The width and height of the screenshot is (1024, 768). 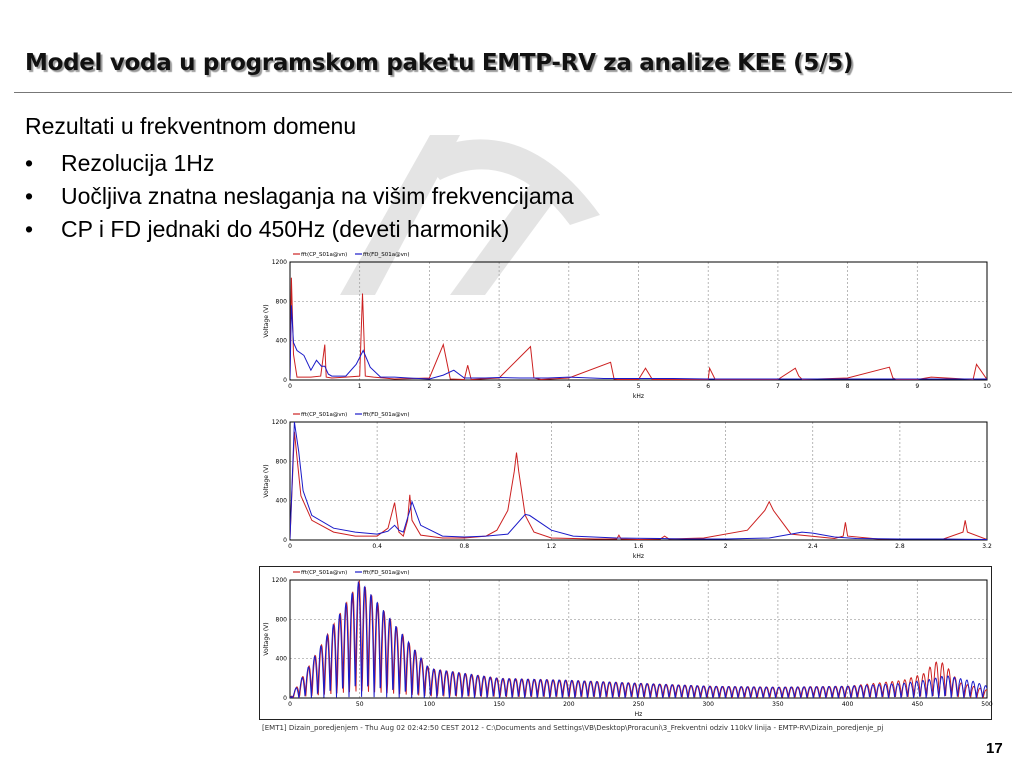 I want to click on x-tick-label: 1.2, so click(x=552, y=546).